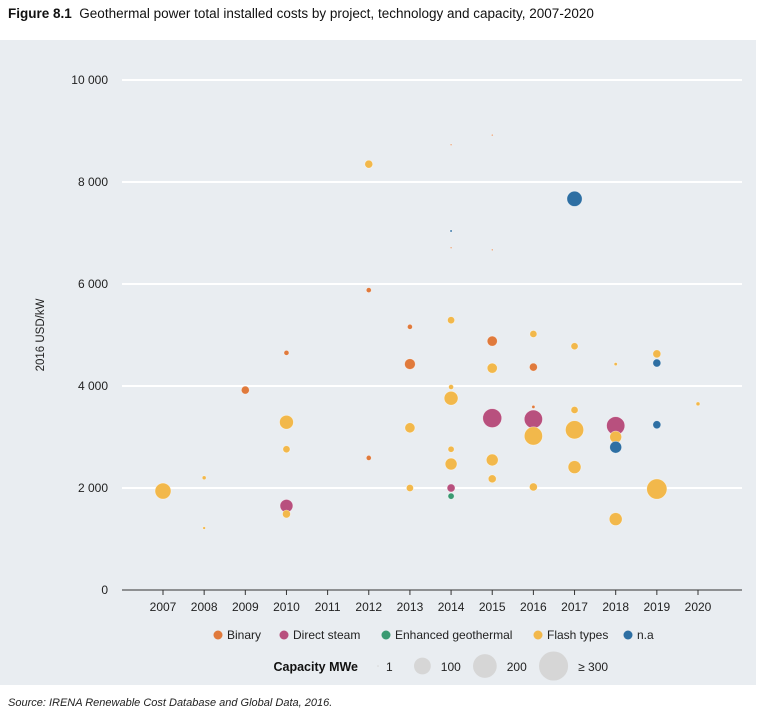 The height and width of the screenshot is (717, 768). What do you see at coordinates (389, 667) in the screenshot?
I see `size-legend-label: 1` at bounding box center [389, 667].